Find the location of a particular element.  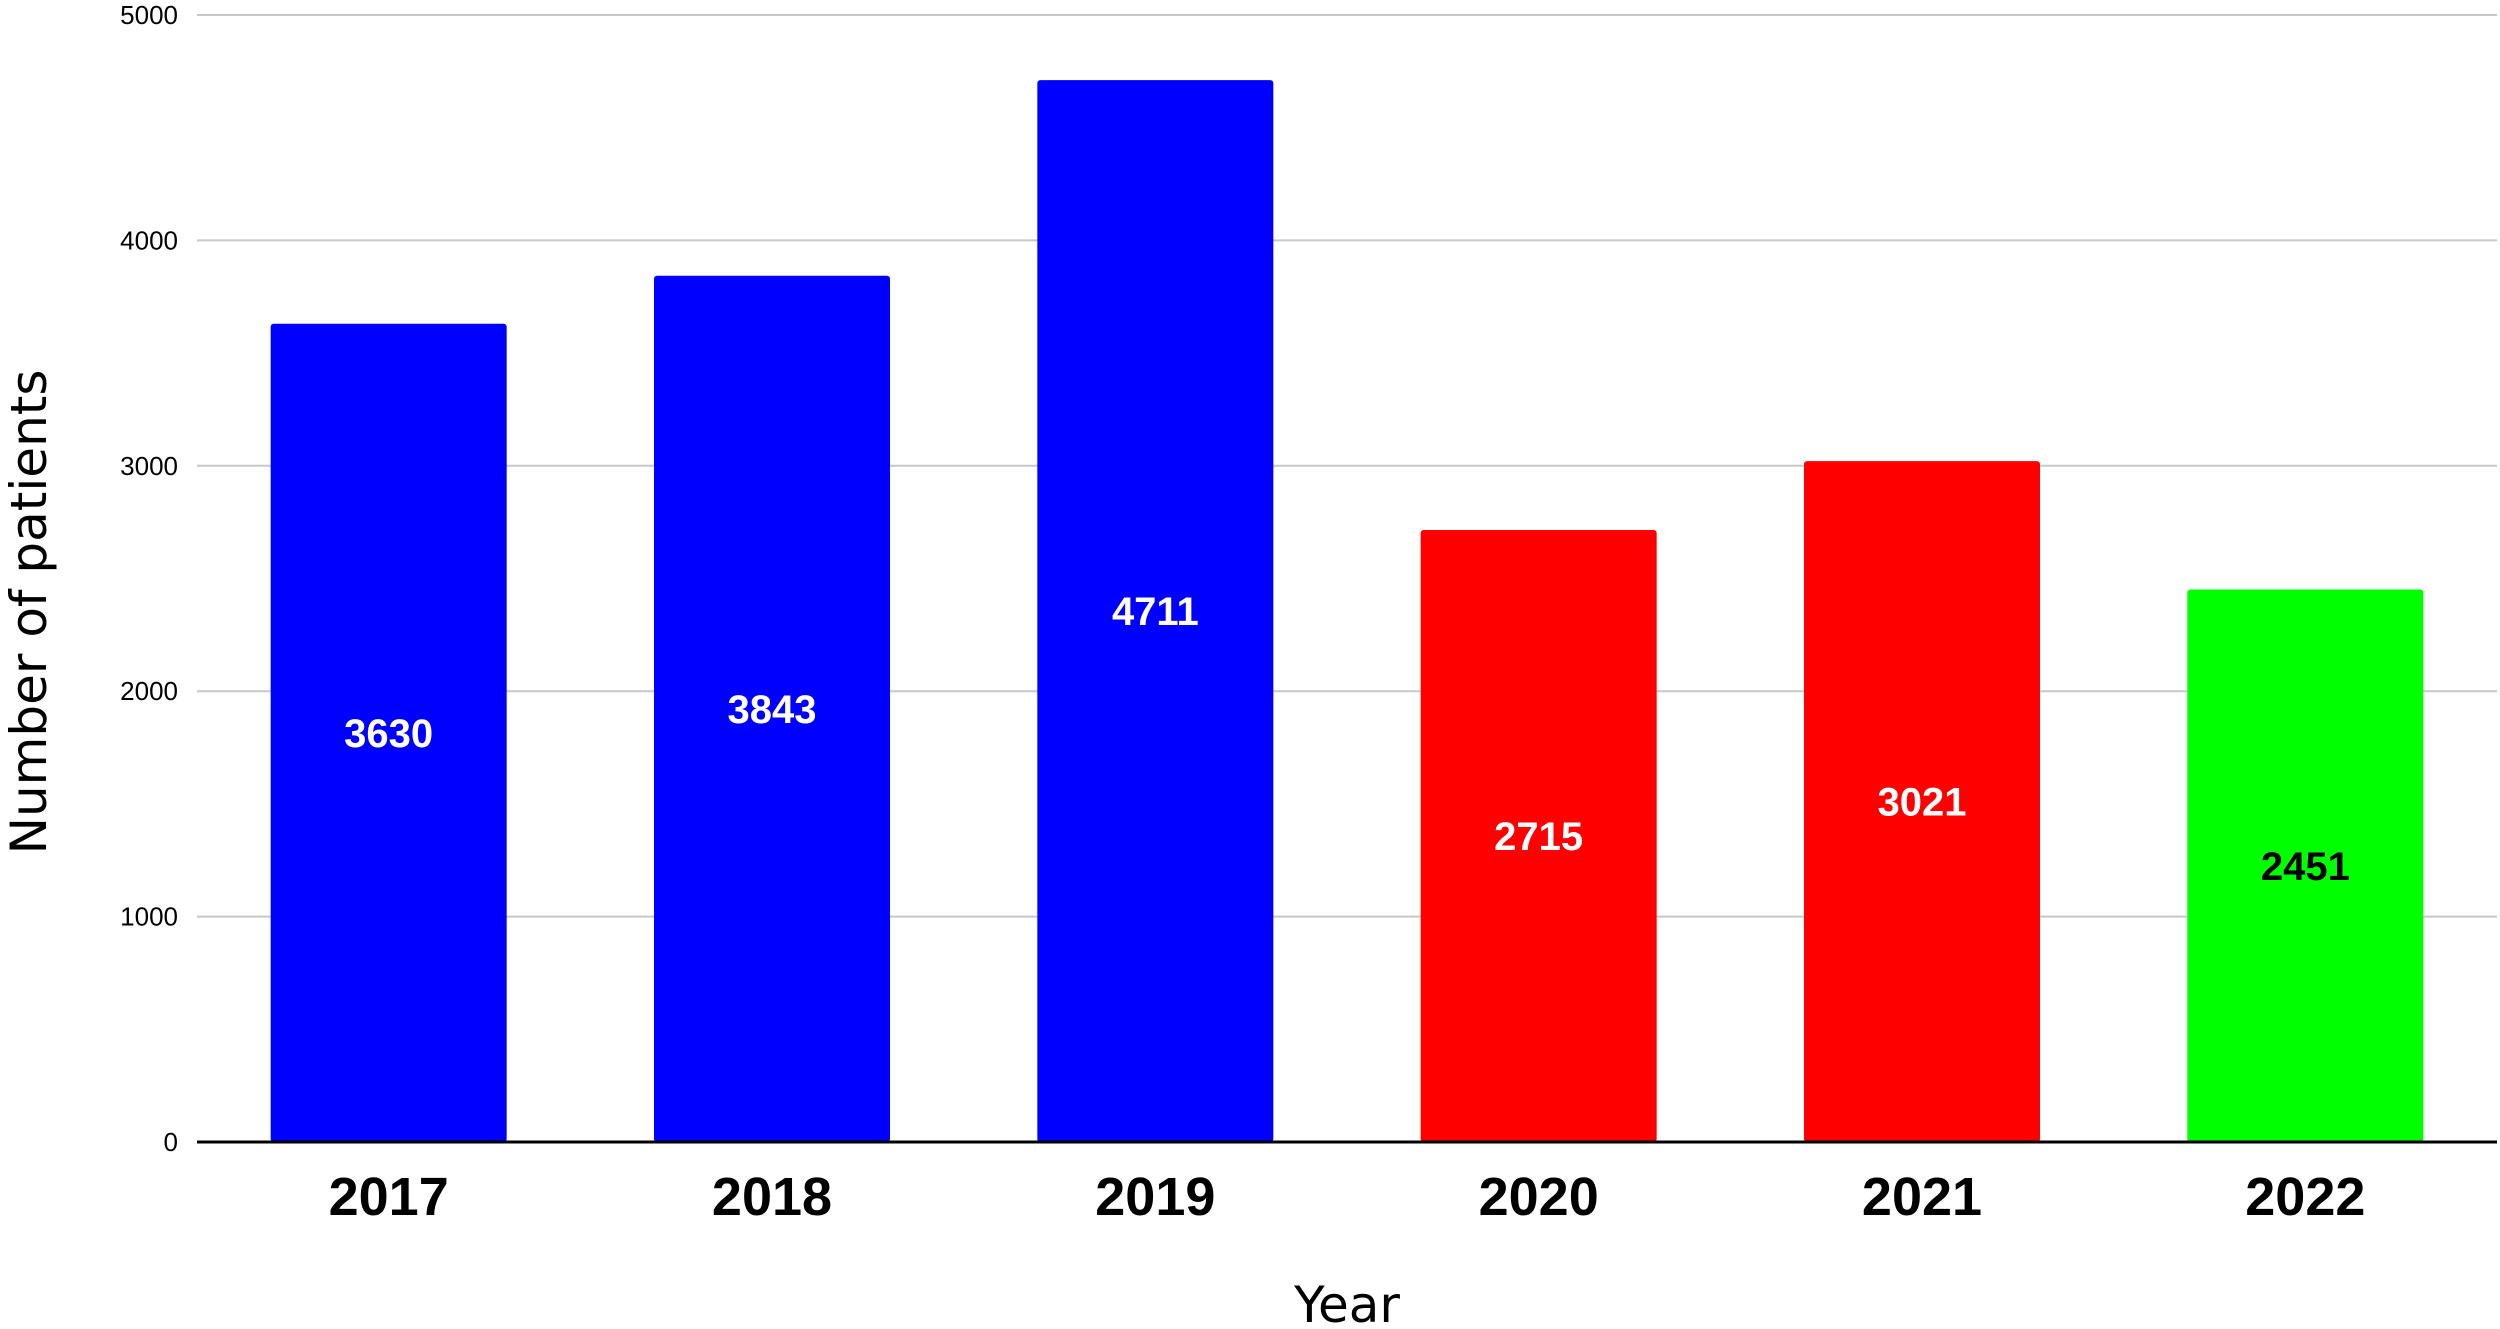

data-label-2017: 3630 is located at coordinates (388, 734).